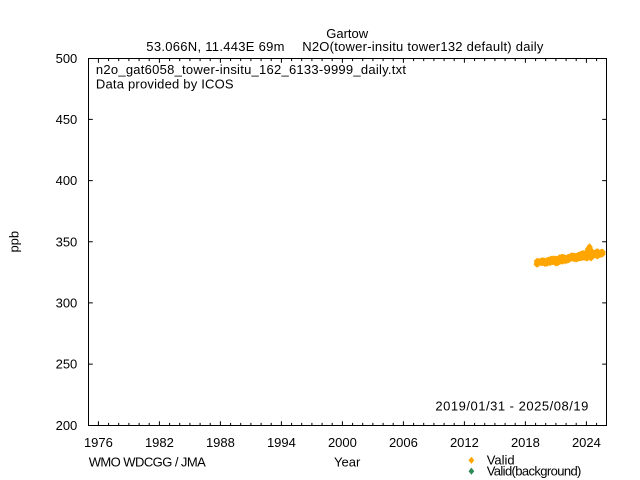  Describe the element at coordinates (67, 241) in the screenshot. I see `svg-text: 350` at that location.